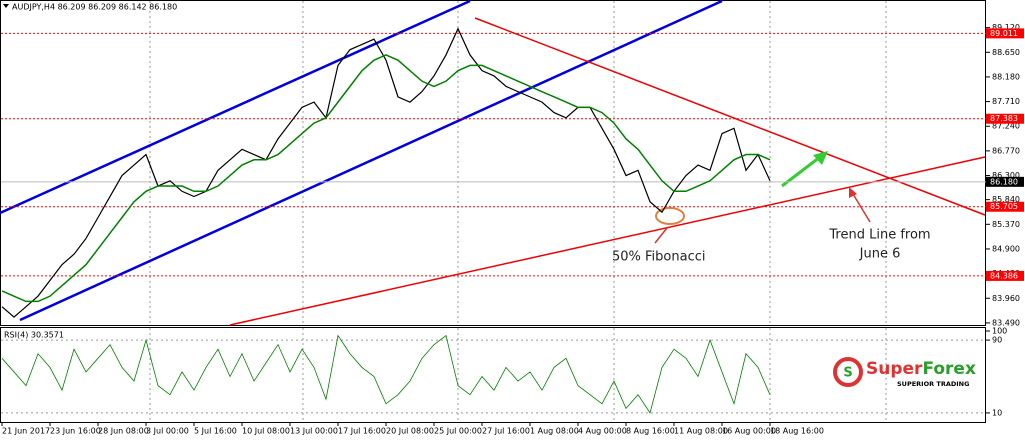  What do you see at coordinates (1006, 298) in the screenshot?
I see `y-tick-label: 83.960` at bounding box center [1006, 298].